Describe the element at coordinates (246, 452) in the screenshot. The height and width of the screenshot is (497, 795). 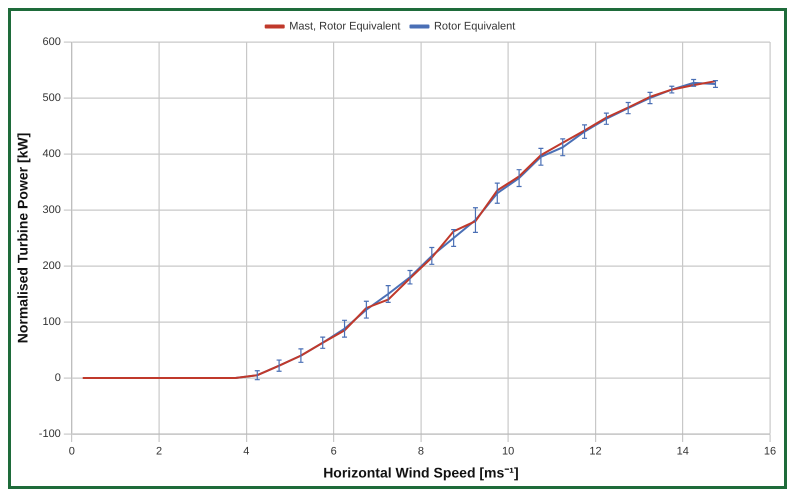
I see `x-tick-label: 4` at that location.